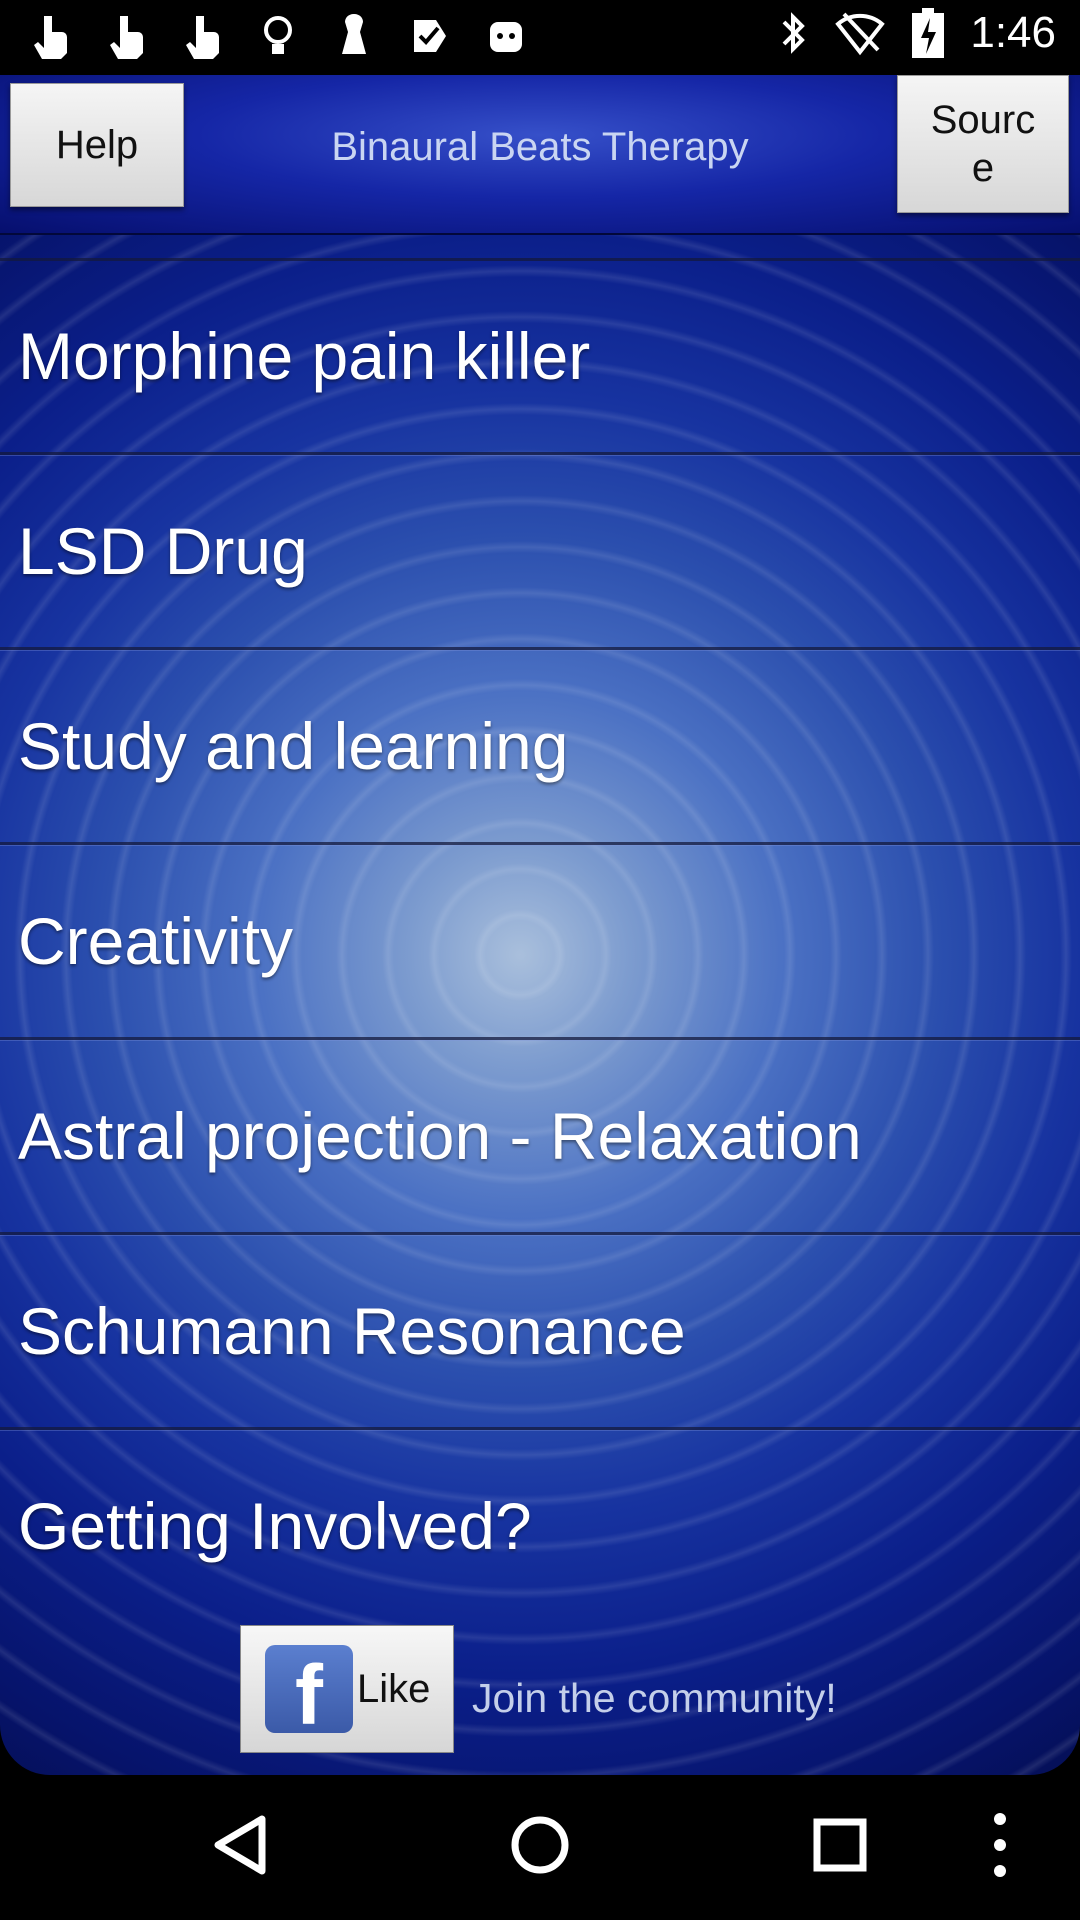  What do you see at coordinates (983, 168) in the screenshot?
I see `source-label-line2: e` at bounding box center [983, 168].